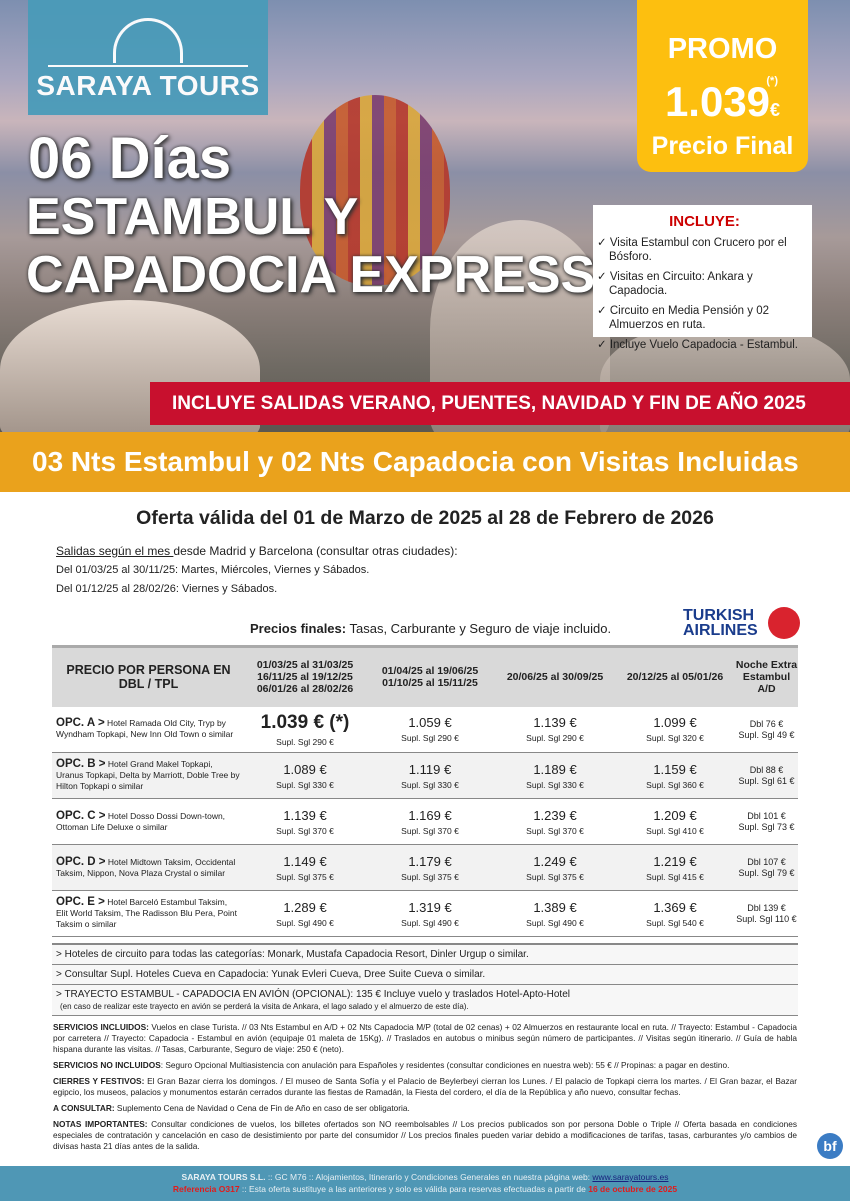 The width and height of the screenshot is (850, 1201). Describe the element at coordinates (766, 919) in the screenshot. I see `extra-night-supplement: Supl. Sgl 110 €` at that location.